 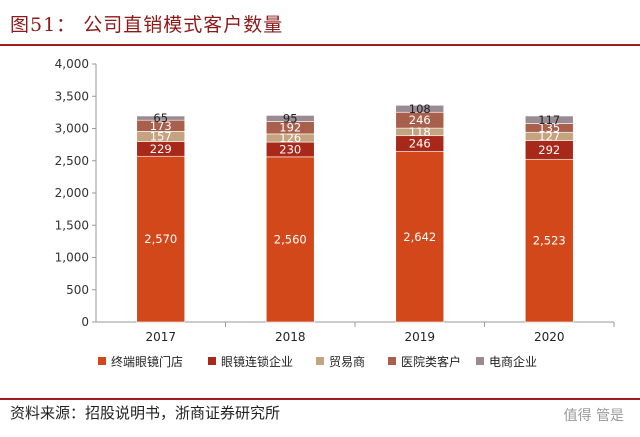 I want to click on y-tick-label: 3,000, so click(x=72, y=129).